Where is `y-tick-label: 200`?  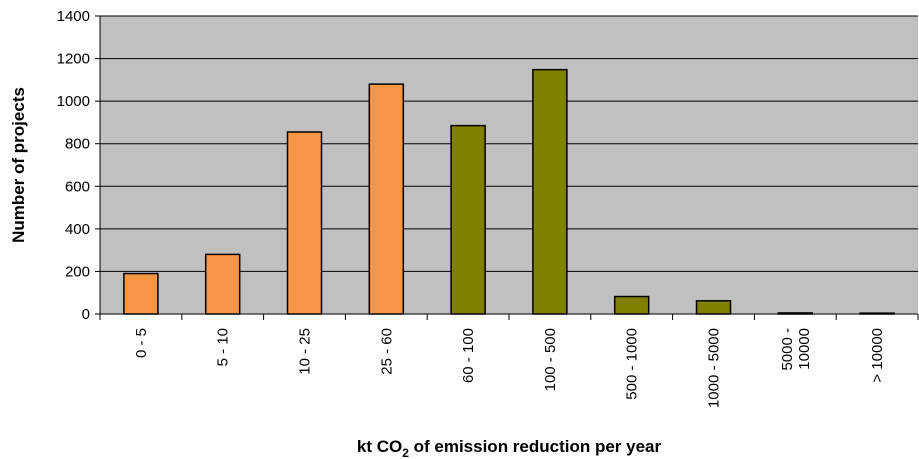 y-tick-label: 200 is located at coordinates (77, 271).